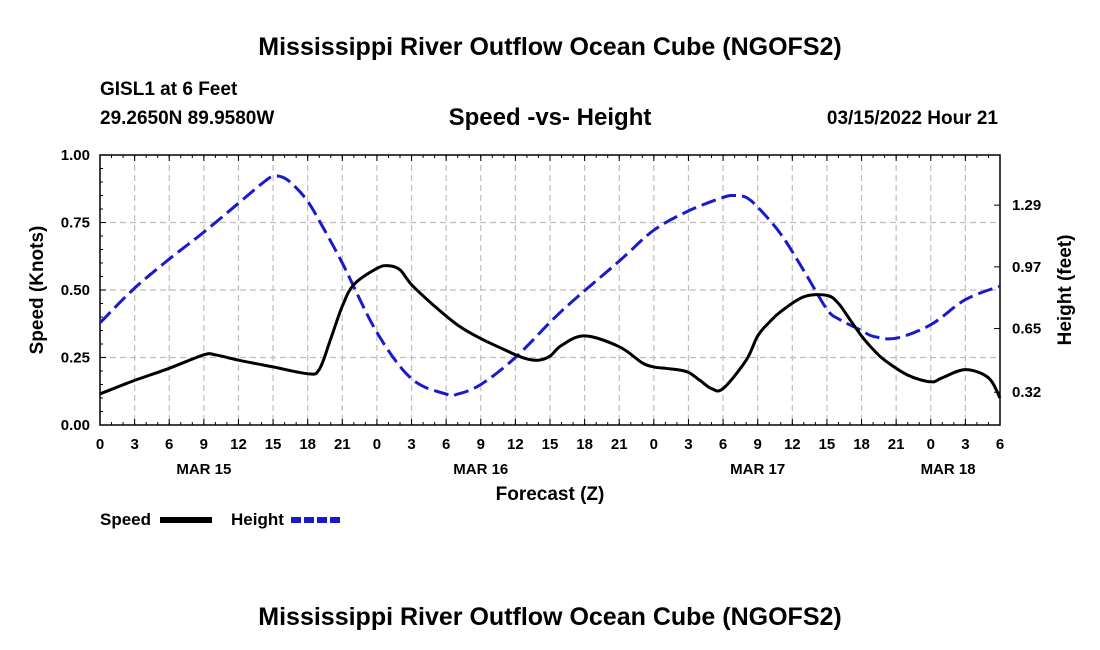 The height and width of the screenshot is (650, 1100). What do you see at coordinates (1026, 329) in the screenshot?
I see `y-right-tick-label: 0.65` at bounding box center [1026, 329].